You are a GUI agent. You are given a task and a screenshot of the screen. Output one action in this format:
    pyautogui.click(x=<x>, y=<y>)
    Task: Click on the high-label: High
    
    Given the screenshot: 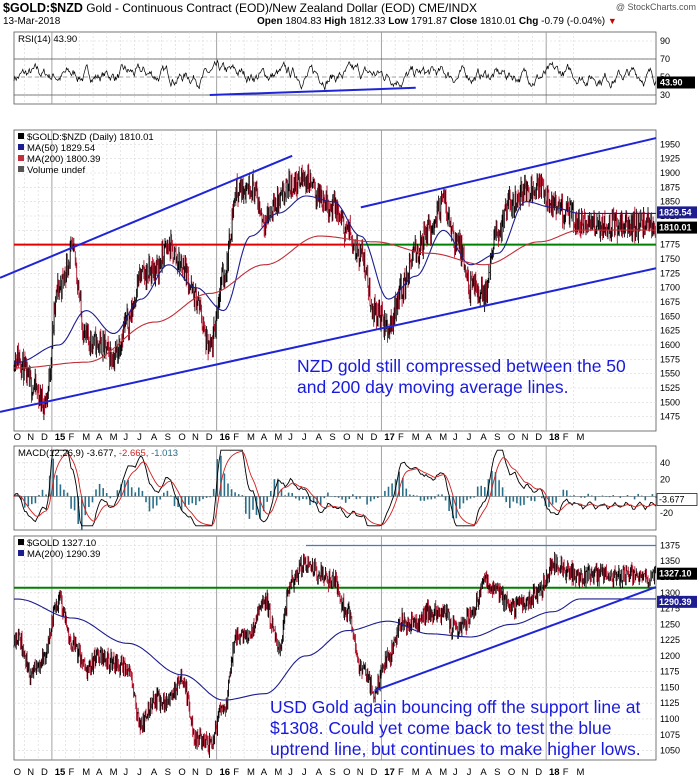 What is the action you would take?
    pyautogui.click(x=335, y=21)
    